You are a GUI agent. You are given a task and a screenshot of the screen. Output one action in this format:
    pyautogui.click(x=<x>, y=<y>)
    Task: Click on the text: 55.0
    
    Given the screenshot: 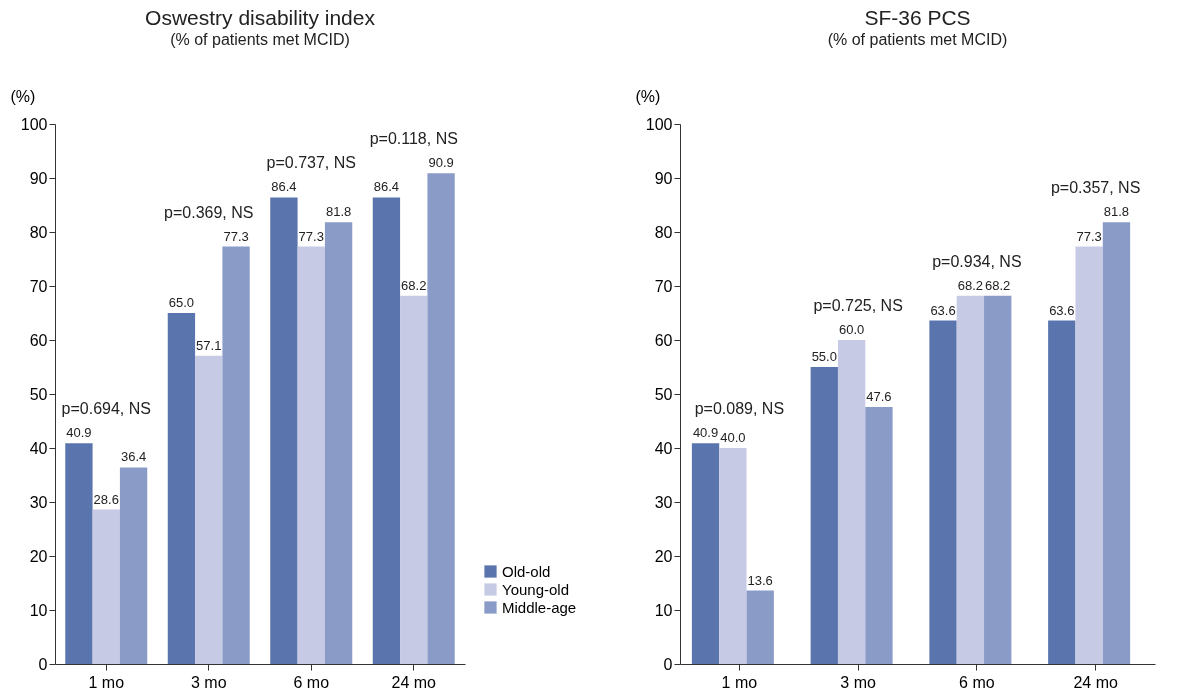 What is the action you would take?
    pyautogui.click(x=824, y=356)
    